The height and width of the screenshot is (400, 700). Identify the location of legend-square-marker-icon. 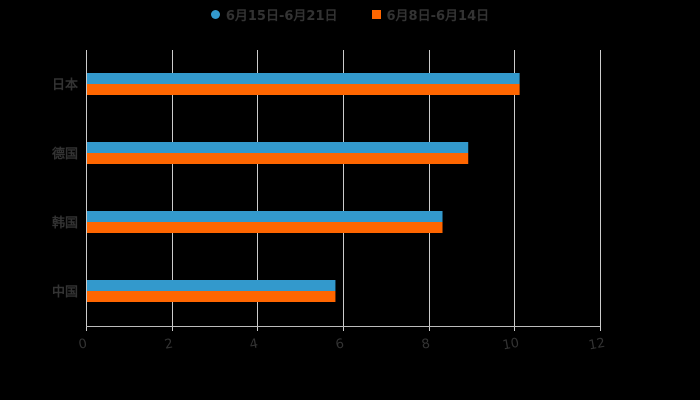
(376, 14).